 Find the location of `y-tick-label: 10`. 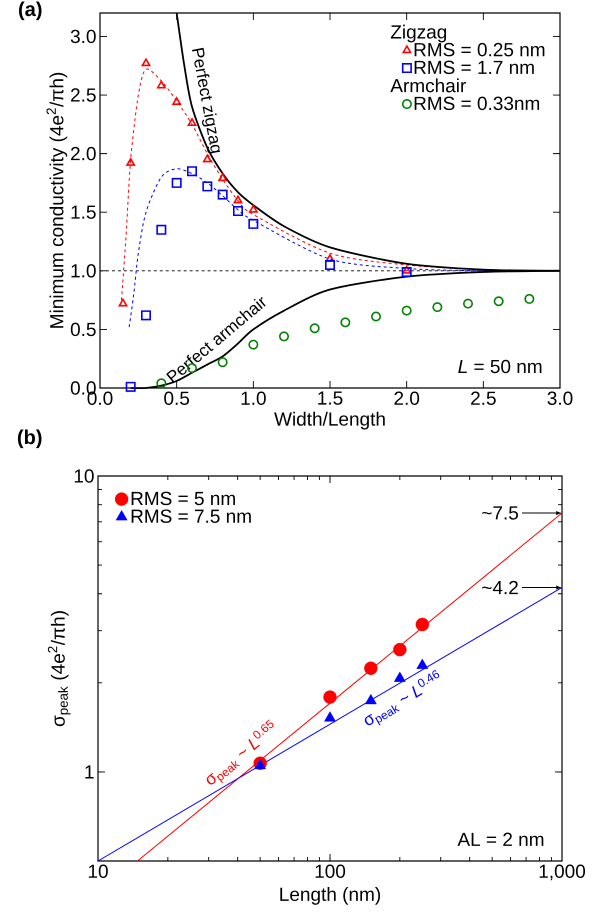

y-tick-label: 10 is located at coordinates (84, 476).